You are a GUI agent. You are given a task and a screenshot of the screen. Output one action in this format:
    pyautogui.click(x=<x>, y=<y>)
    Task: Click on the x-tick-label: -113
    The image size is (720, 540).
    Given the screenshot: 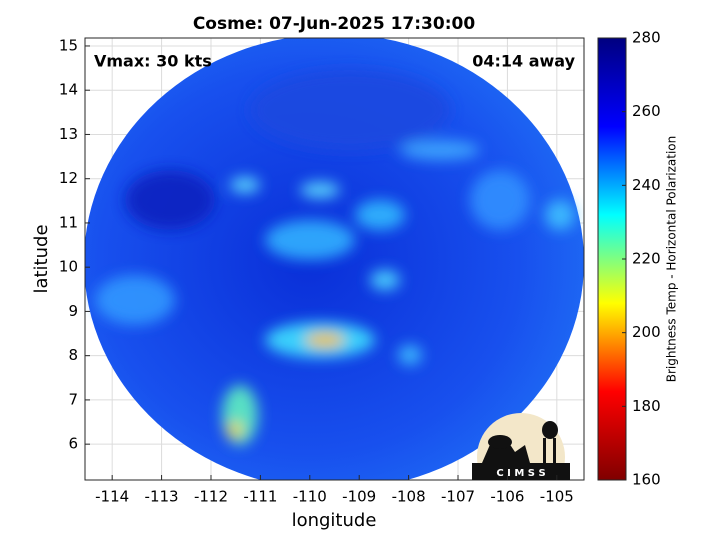 What is the action you would take?
    pyautogui.click(x=162, y=497)
    